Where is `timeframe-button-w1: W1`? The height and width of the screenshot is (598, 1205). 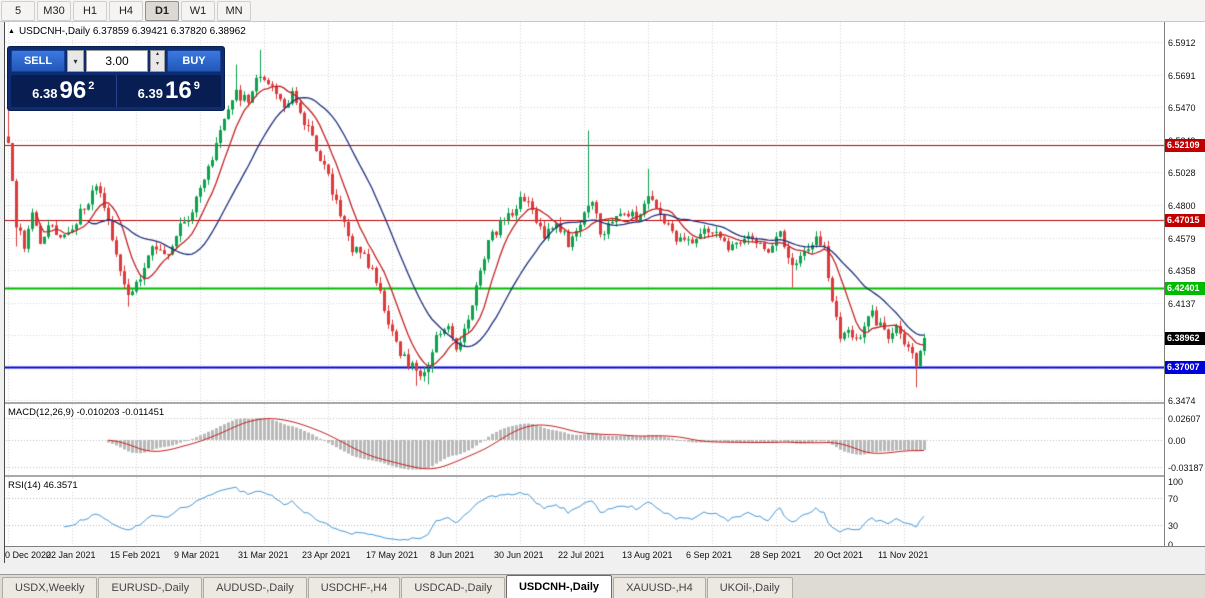
timeframe-button-w1: W1 is located at coordinates (198, 10).